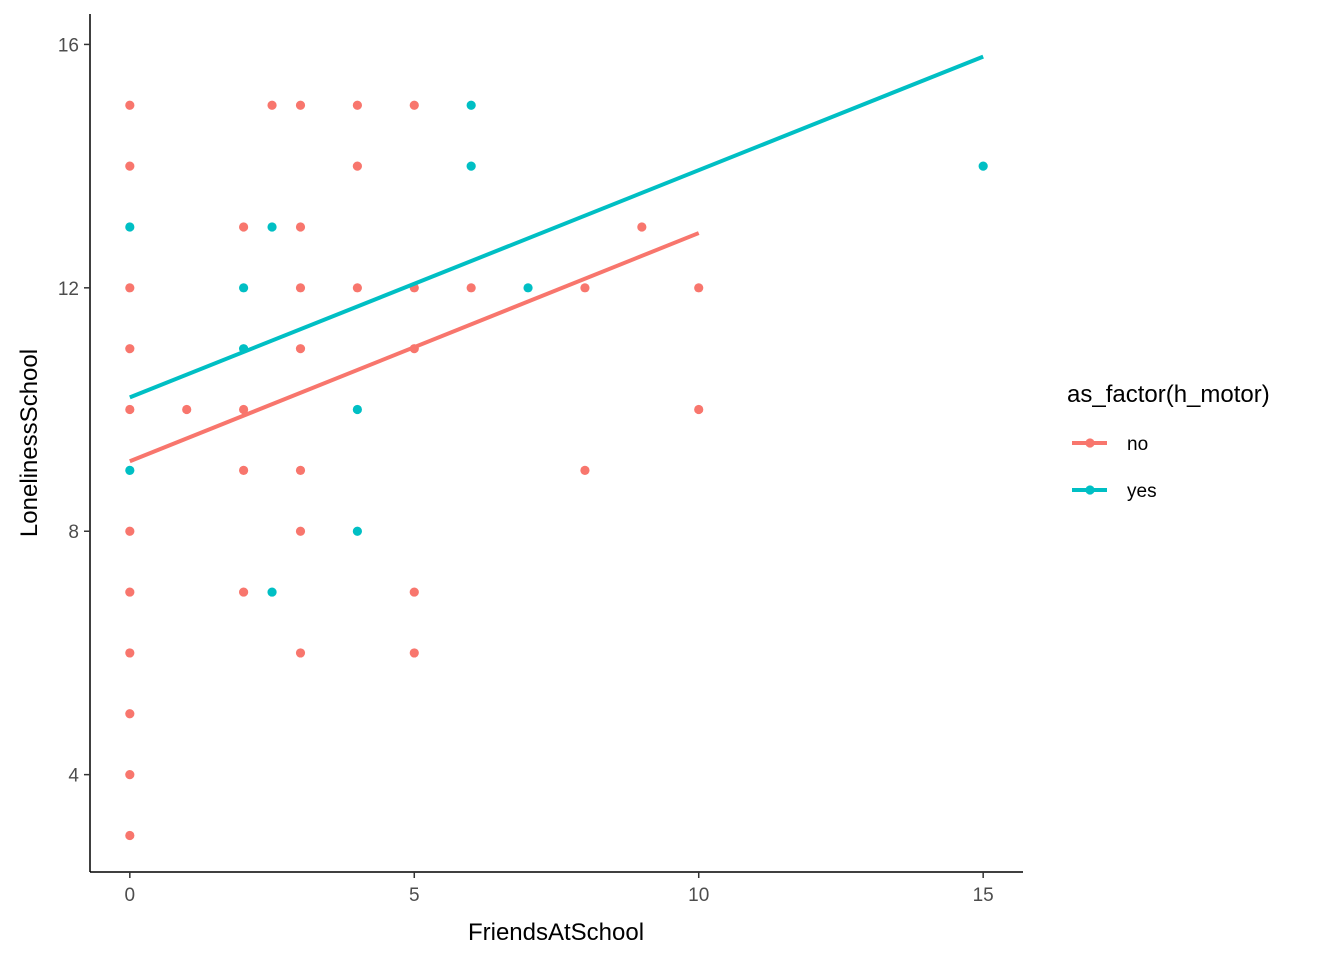 The image size is (1344, 960). I want to click on y-axis-title: LonelinessSchool, so click(29, 443).